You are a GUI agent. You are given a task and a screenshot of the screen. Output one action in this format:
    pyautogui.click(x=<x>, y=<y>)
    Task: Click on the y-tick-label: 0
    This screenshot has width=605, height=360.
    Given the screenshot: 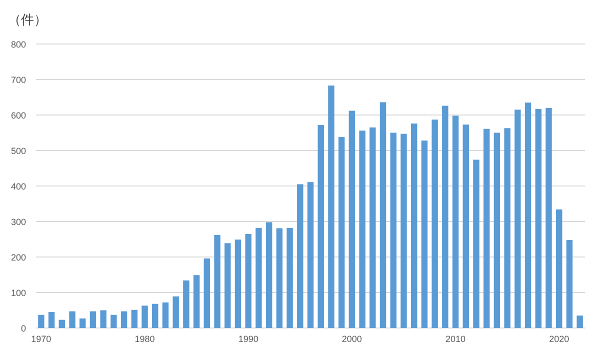 What is the action you would take?
    pyautogui.click(x=23, y=329)
    